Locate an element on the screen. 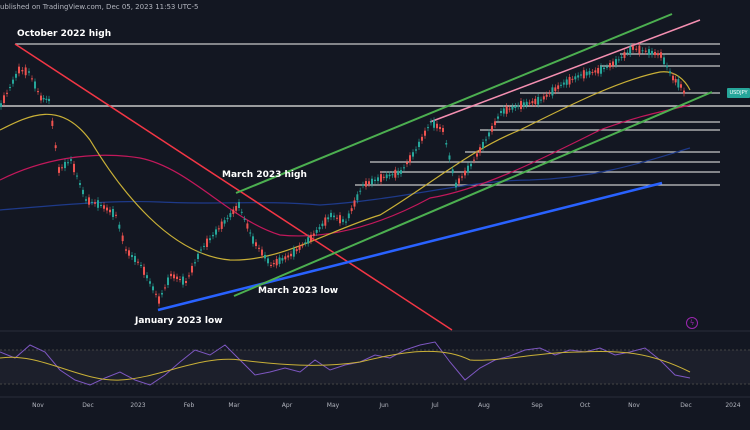  x-axis-label: Jun is located at coordinates (384, 405).